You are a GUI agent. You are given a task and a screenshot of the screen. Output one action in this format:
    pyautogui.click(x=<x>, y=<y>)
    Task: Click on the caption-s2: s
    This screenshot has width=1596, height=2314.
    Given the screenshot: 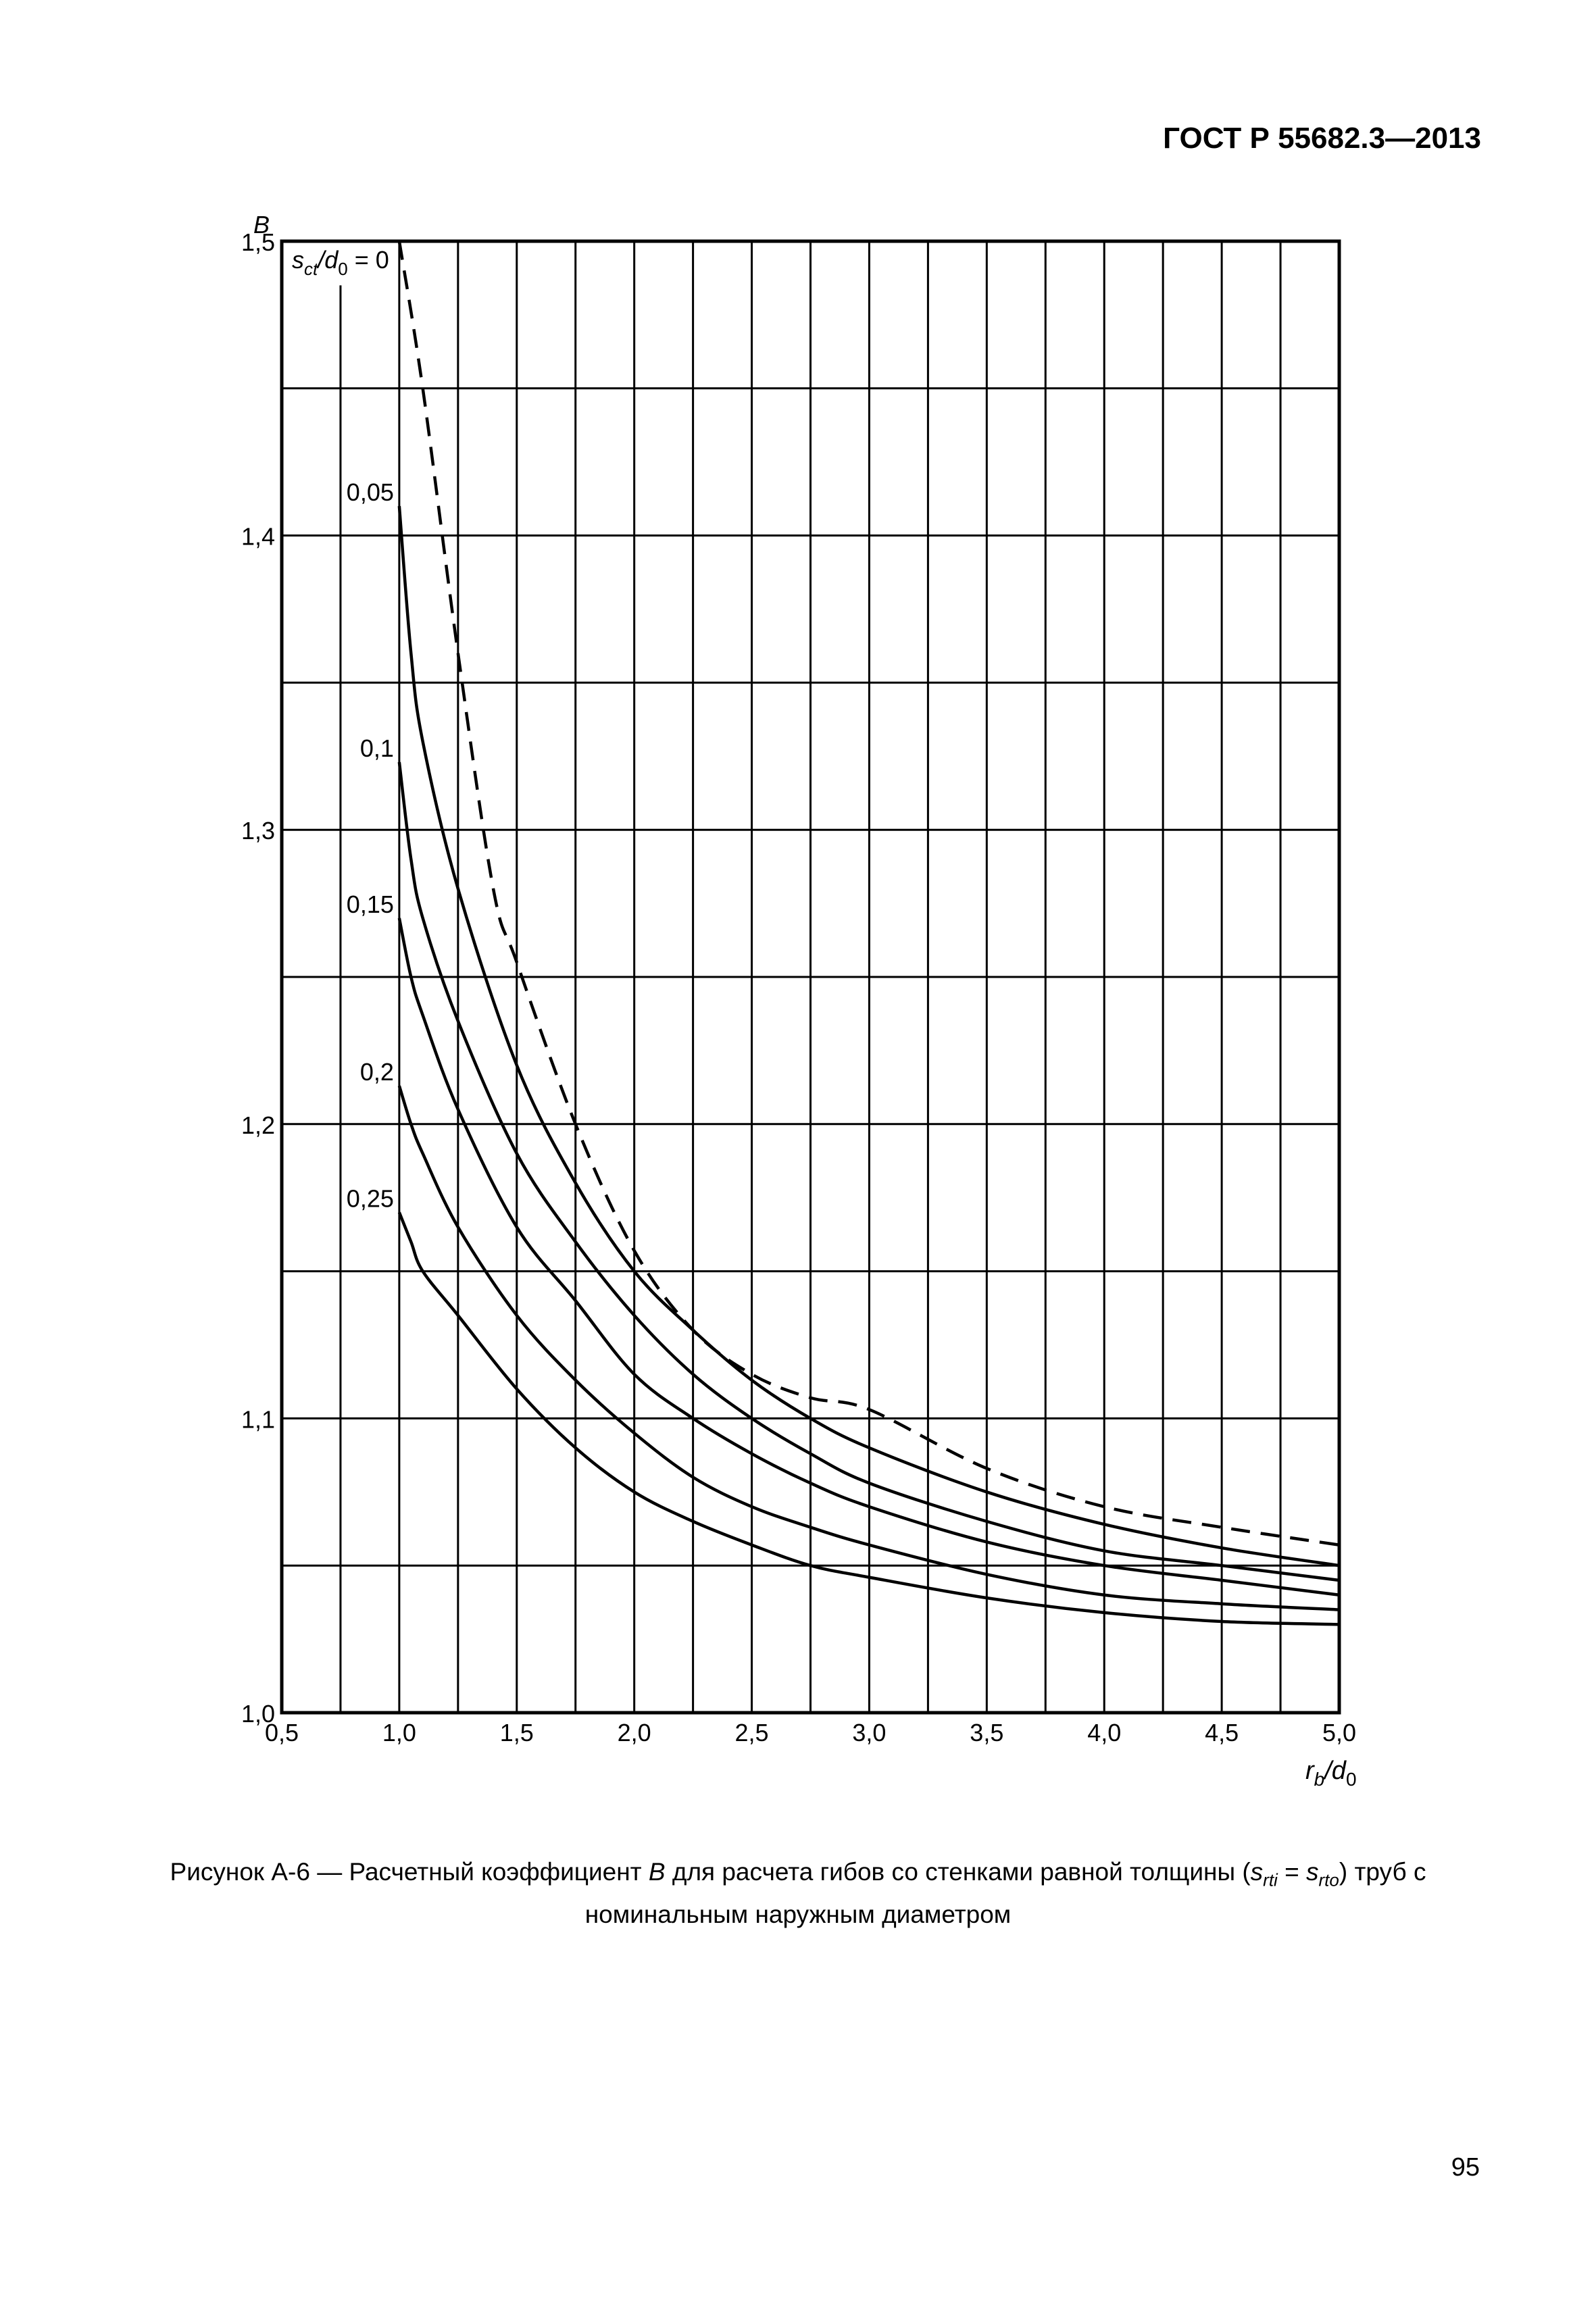 What is the action you would take?
    pyautogui.click(x=1313, y=1872)
    